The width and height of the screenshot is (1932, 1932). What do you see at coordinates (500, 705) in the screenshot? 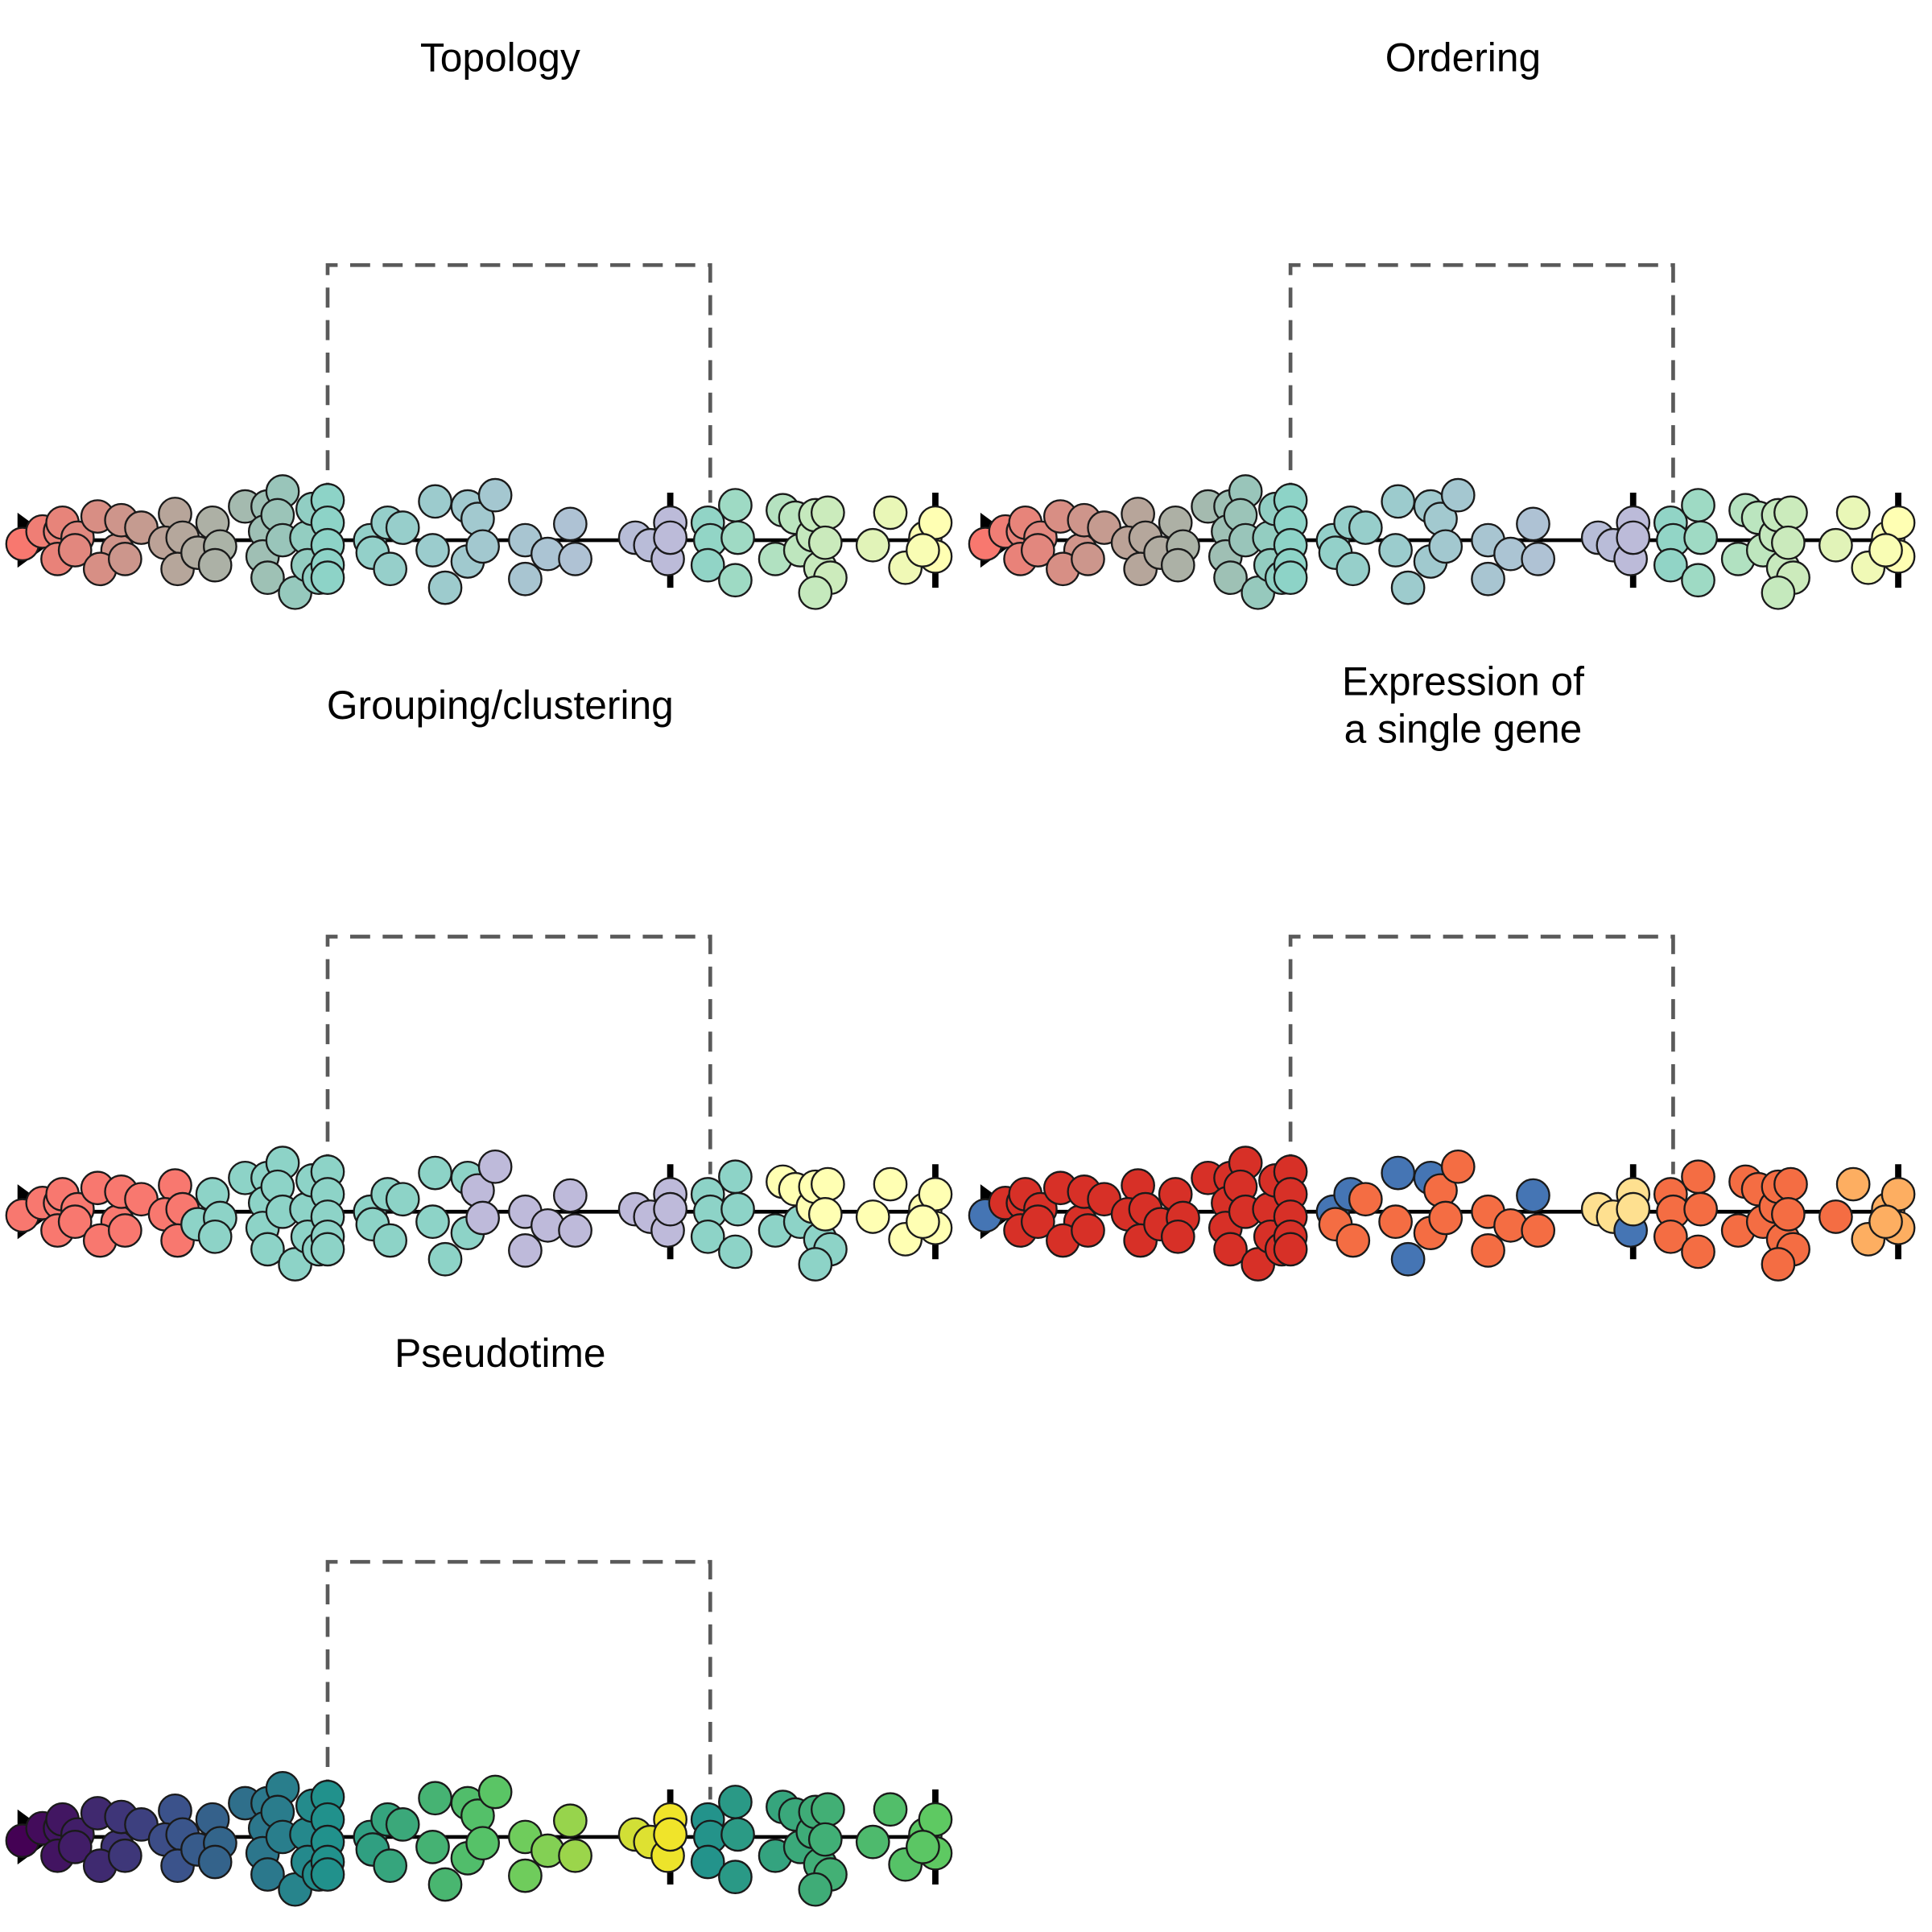
I see `panel-title: Grouping/clustering` at bounding box center [500, 705].